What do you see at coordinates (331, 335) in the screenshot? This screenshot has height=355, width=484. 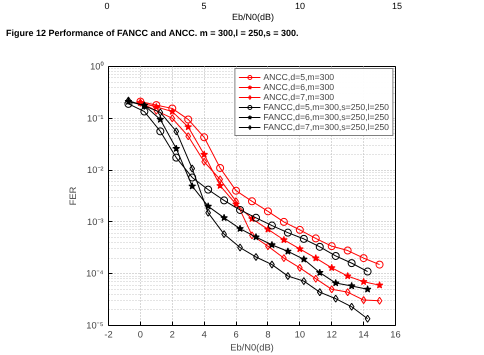 I see `x-tick-label: 12` at bounding box center [331, 335].